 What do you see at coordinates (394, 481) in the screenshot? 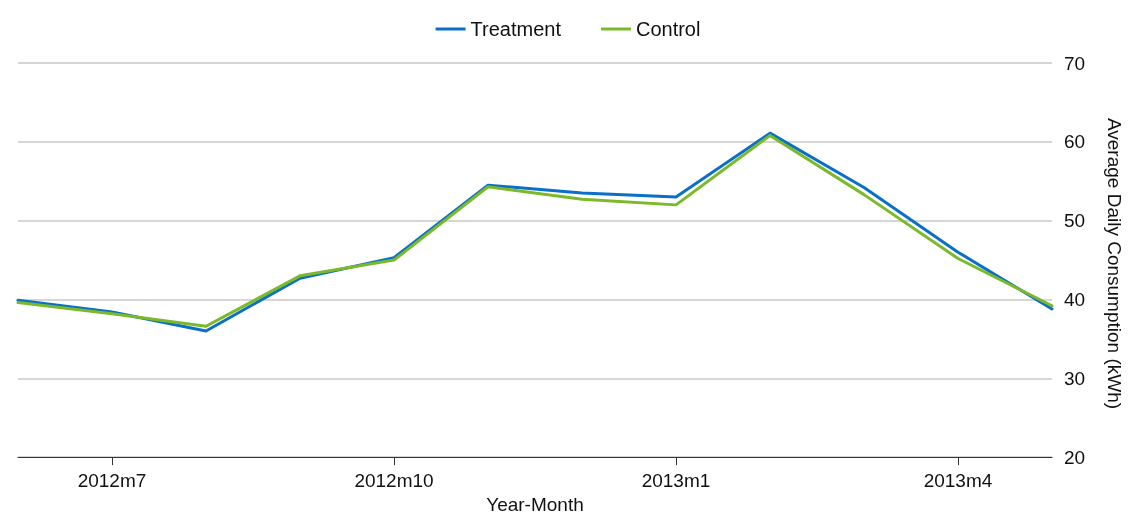
I see `x-tick-label: 2012m10` at bounding box center [394, 481].